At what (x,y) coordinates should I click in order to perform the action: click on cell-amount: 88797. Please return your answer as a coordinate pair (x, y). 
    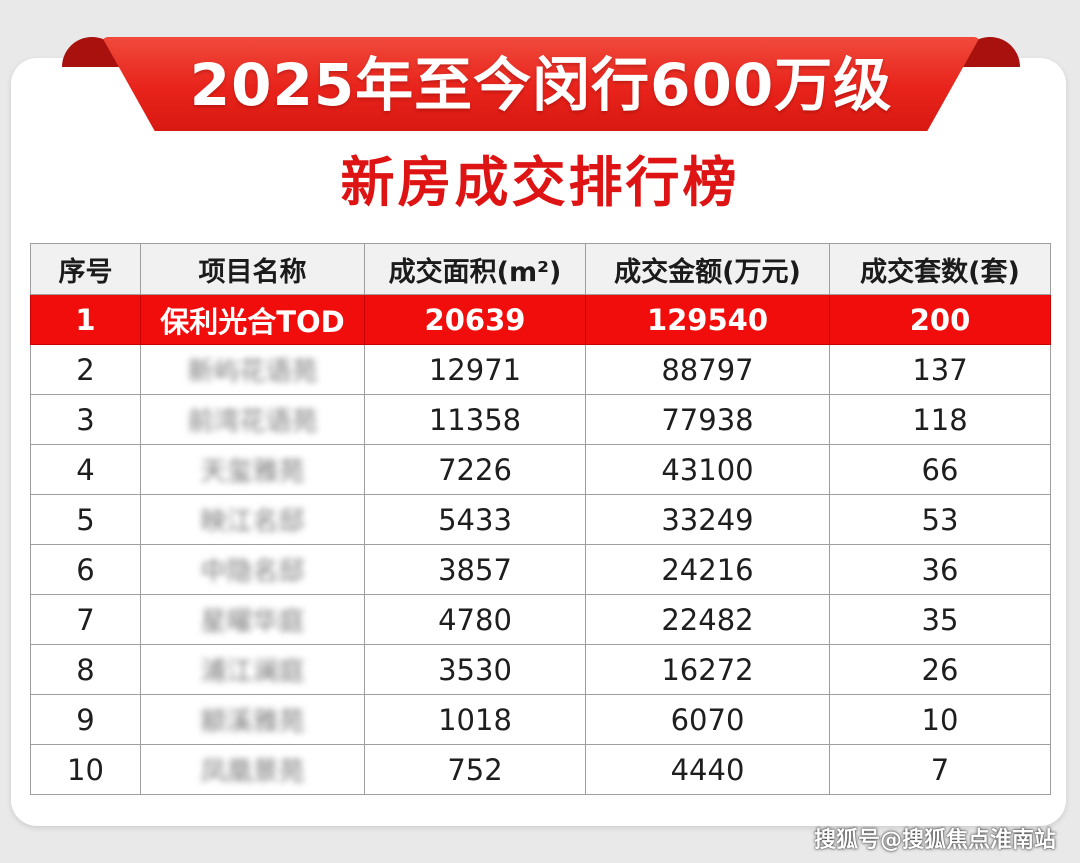
    Looking at the image, I should click on (707, 369).